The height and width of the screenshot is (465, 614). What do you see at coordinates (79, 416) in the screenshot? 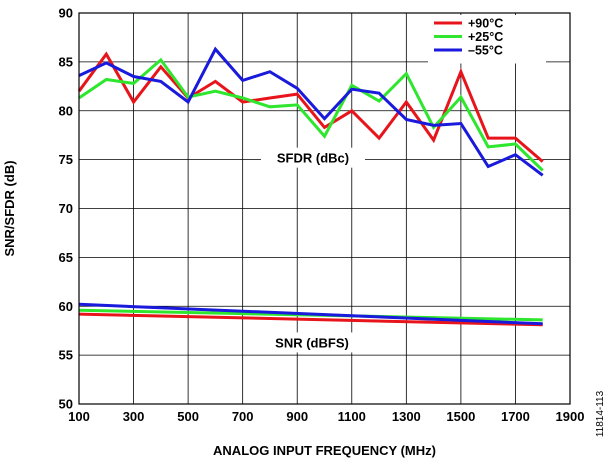
I see `x-tick-label: 100` at bounding box center [79, 416].